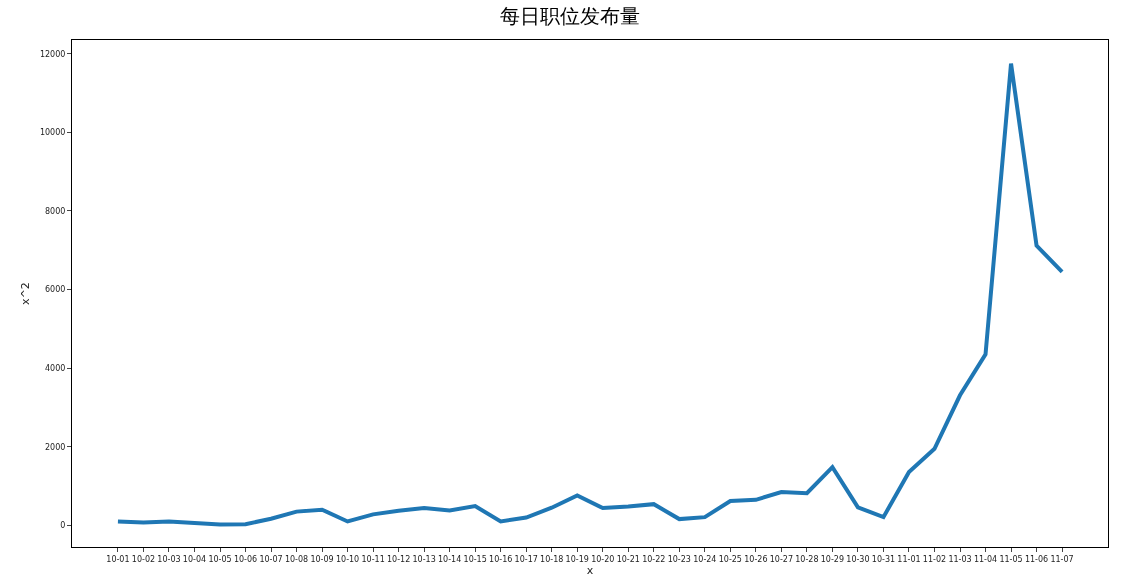  I want to click on y-tick-label: 0, so click(63, 526).